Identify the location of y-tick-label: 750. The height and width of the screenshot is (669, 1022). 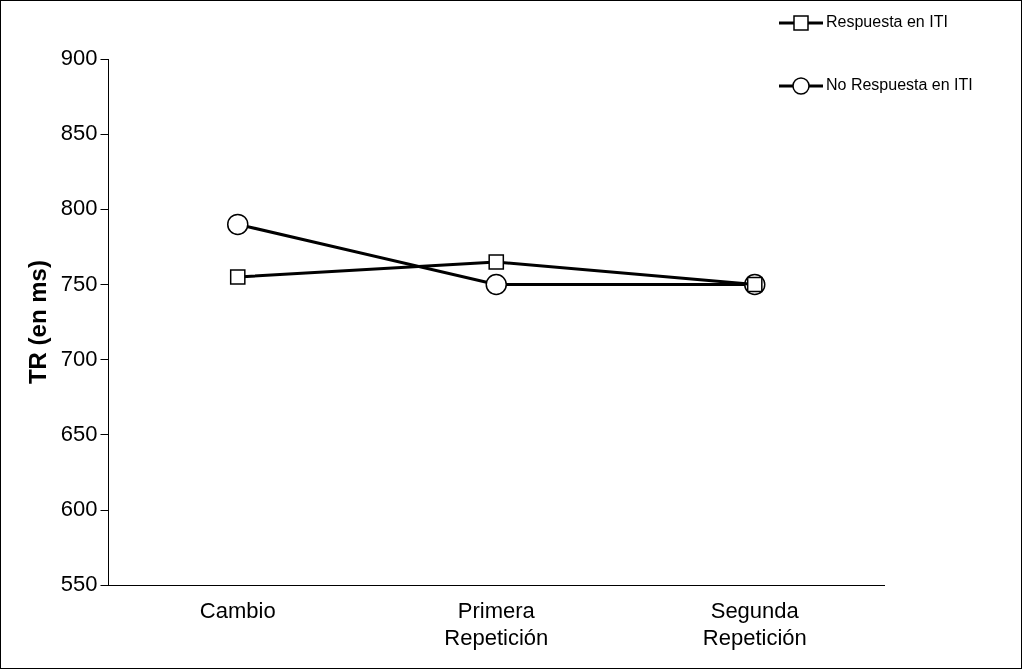
(79, 283).